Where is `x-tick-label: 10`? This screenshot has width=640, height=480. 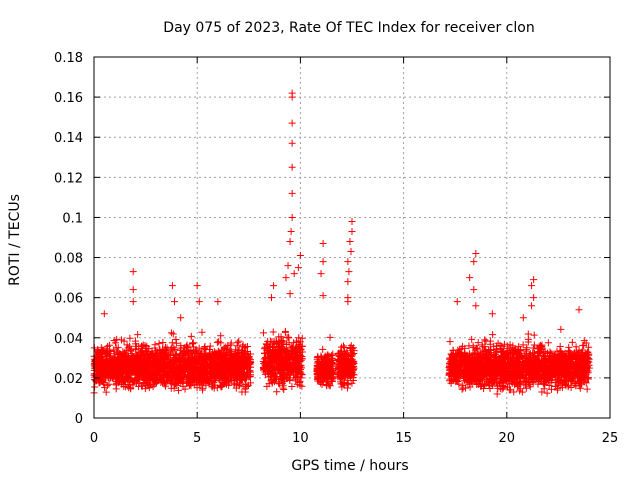 x-tick-label: 10 is located at coordinates (300, 438).